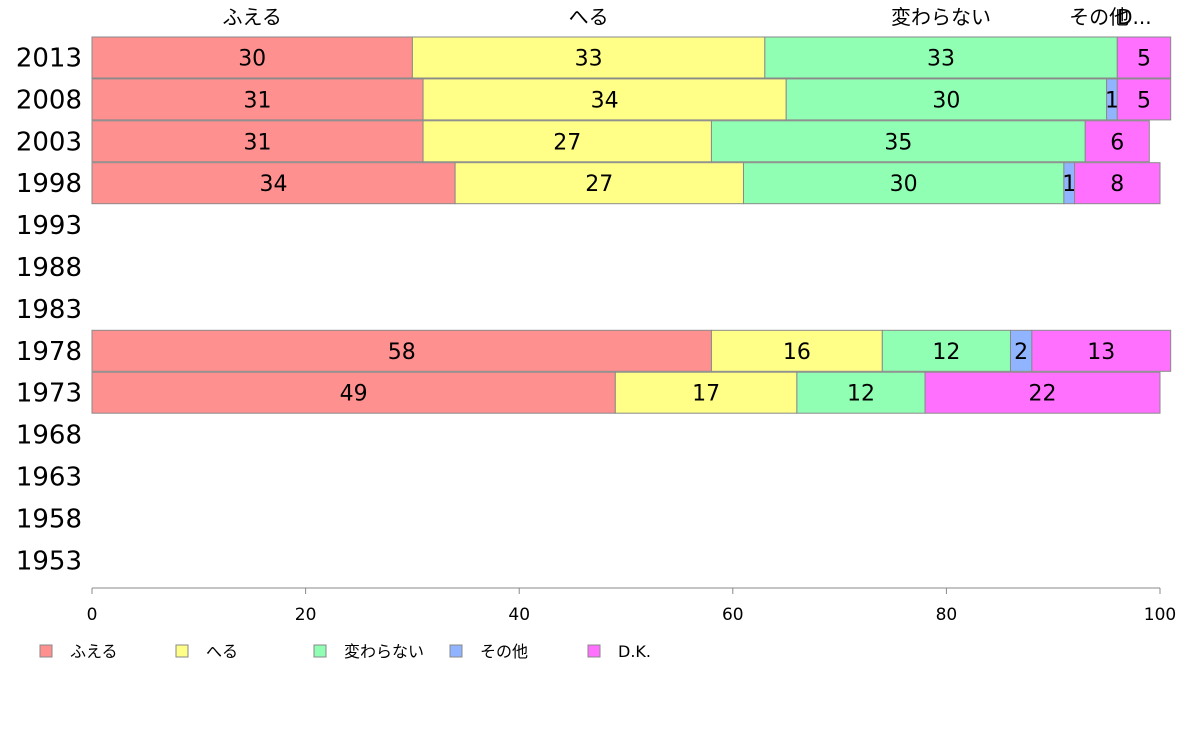 The width and height of the screenshot is (1188, 736). I want to click on data-label-2003-1: 27, so click(567, 142).